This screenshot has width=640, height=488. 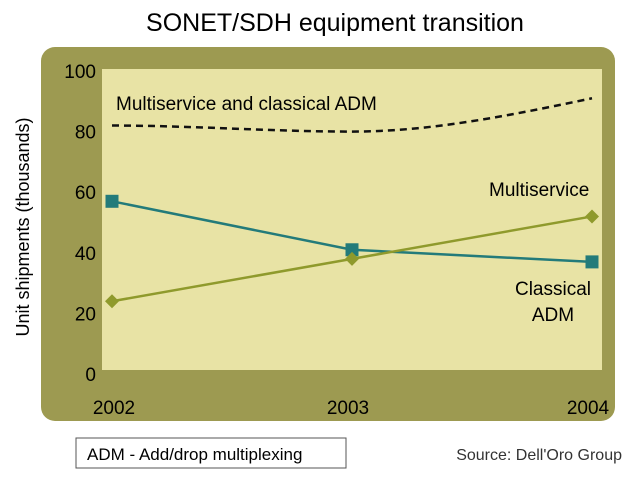 I want to click on y-axis-label: Unit shipments (thousands), so click(x=23, y=226).